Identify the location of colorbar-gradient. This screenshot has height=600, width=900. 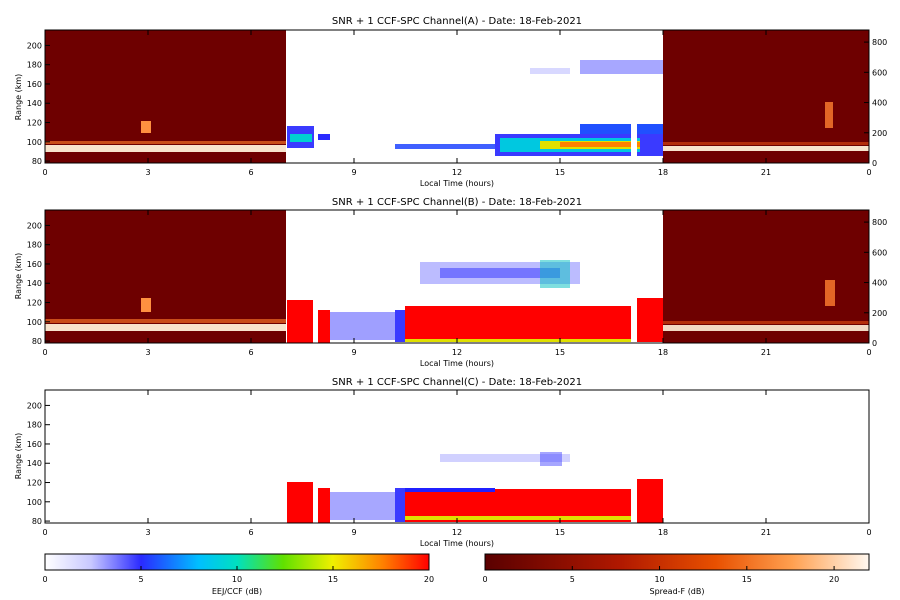
(677, 562).